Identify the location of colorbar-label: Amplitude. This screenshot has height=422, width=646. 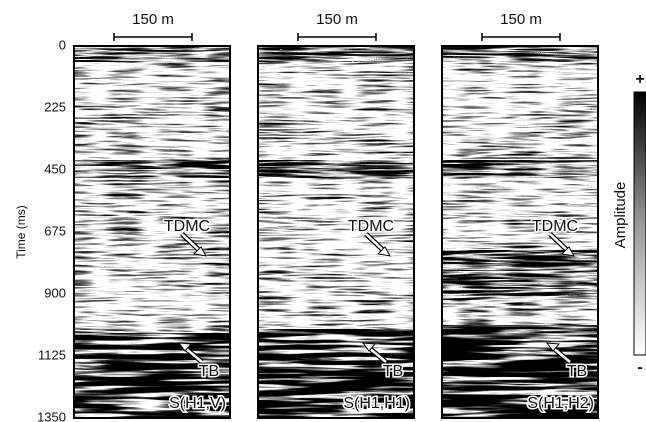
(620, 215).